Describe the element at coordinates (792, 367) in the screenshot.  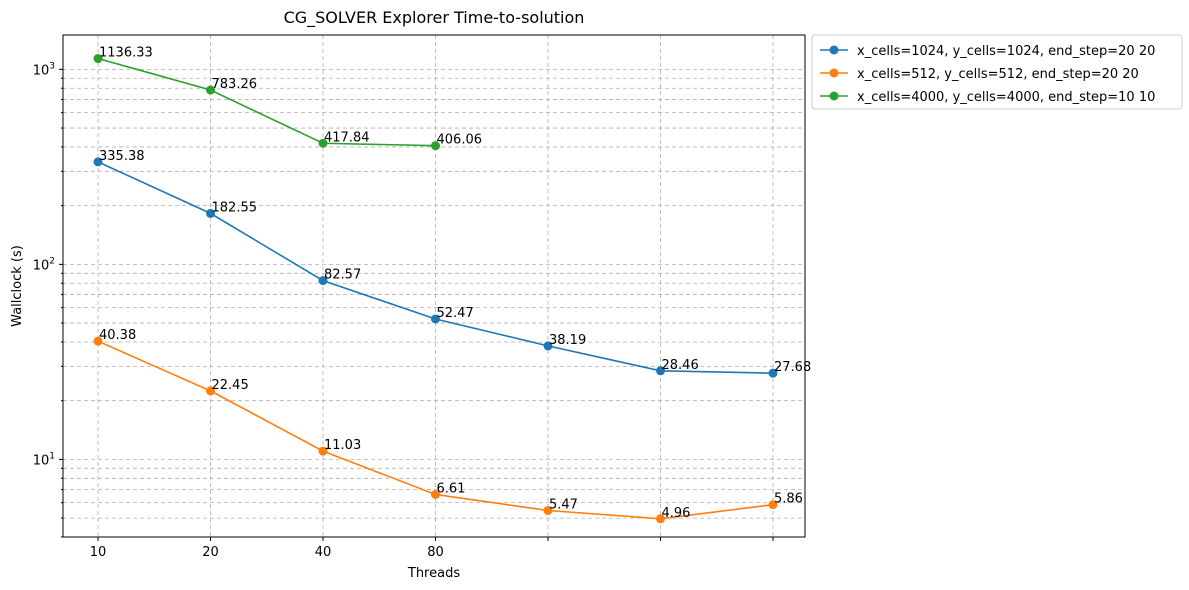
I see `data-label: 27.68` at that location.